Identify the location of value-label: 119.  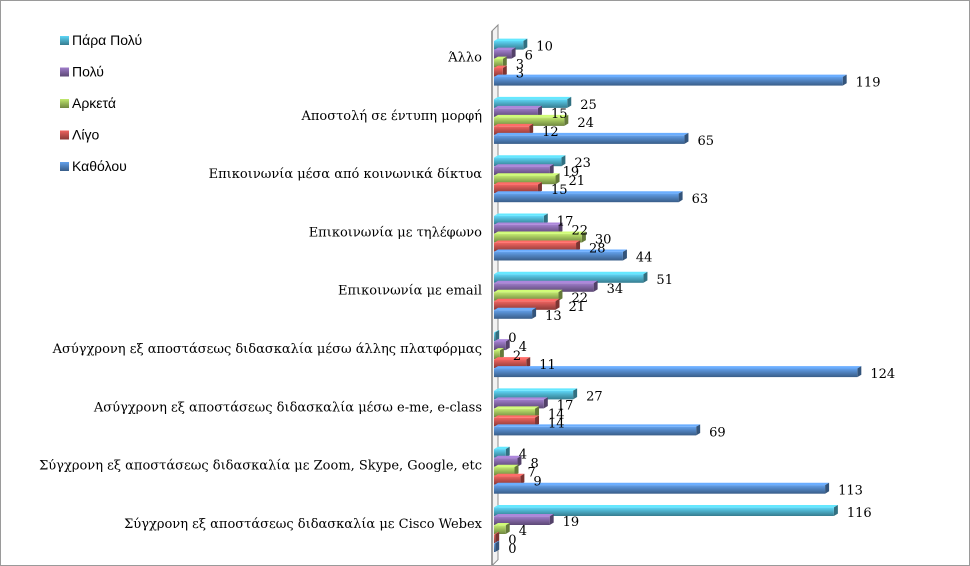
(868, 83).